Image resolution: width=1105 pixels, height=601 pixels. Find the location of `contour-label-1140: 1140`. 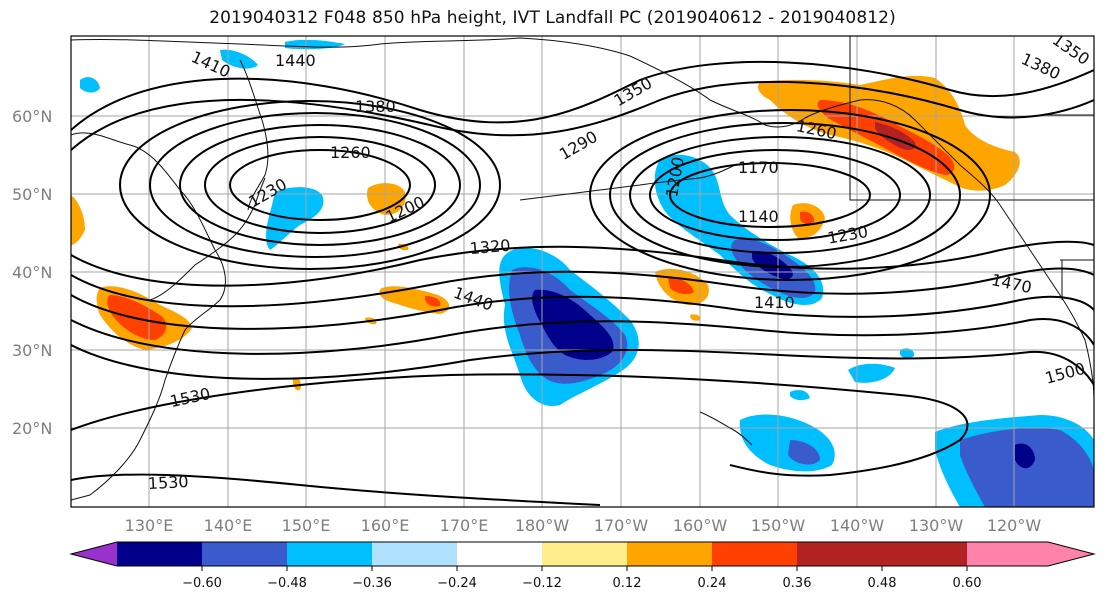

contour-label-1140: 1140 is located at coordinates (758, 216).